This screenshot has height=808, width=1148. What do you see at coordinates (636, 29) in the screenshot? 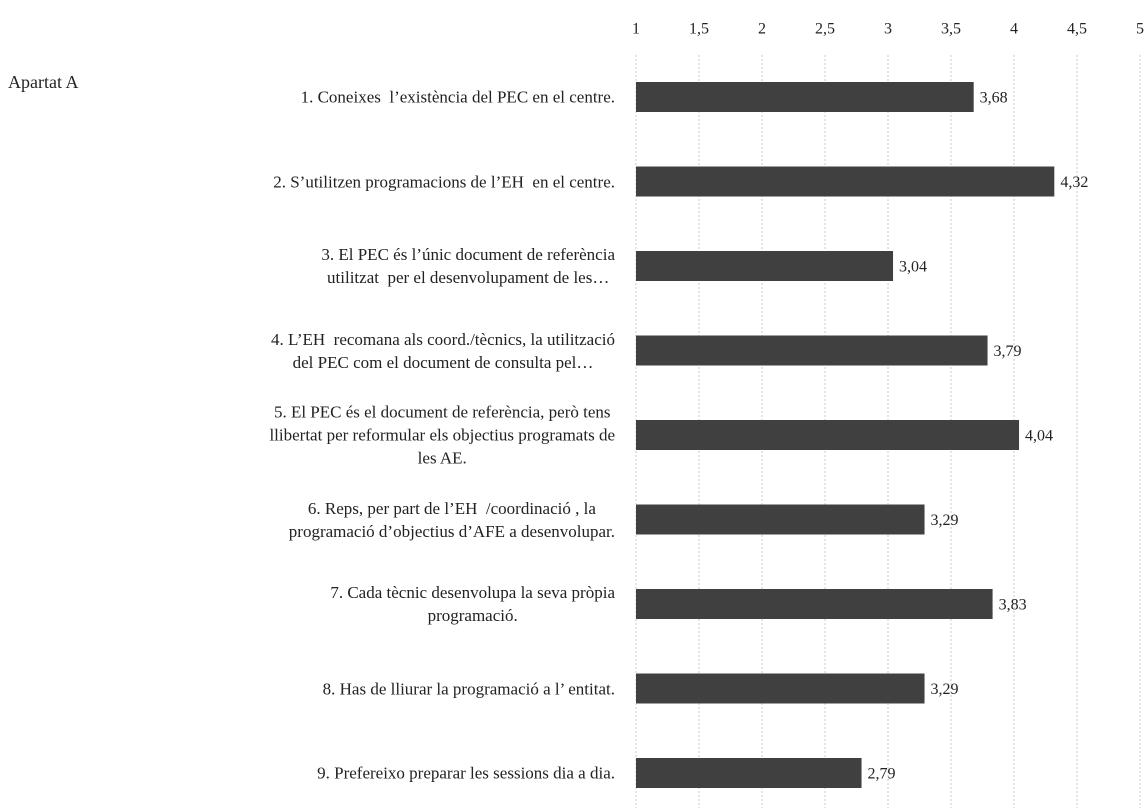
I see `x-tick-label: 1` at bounding box center [636, 29].